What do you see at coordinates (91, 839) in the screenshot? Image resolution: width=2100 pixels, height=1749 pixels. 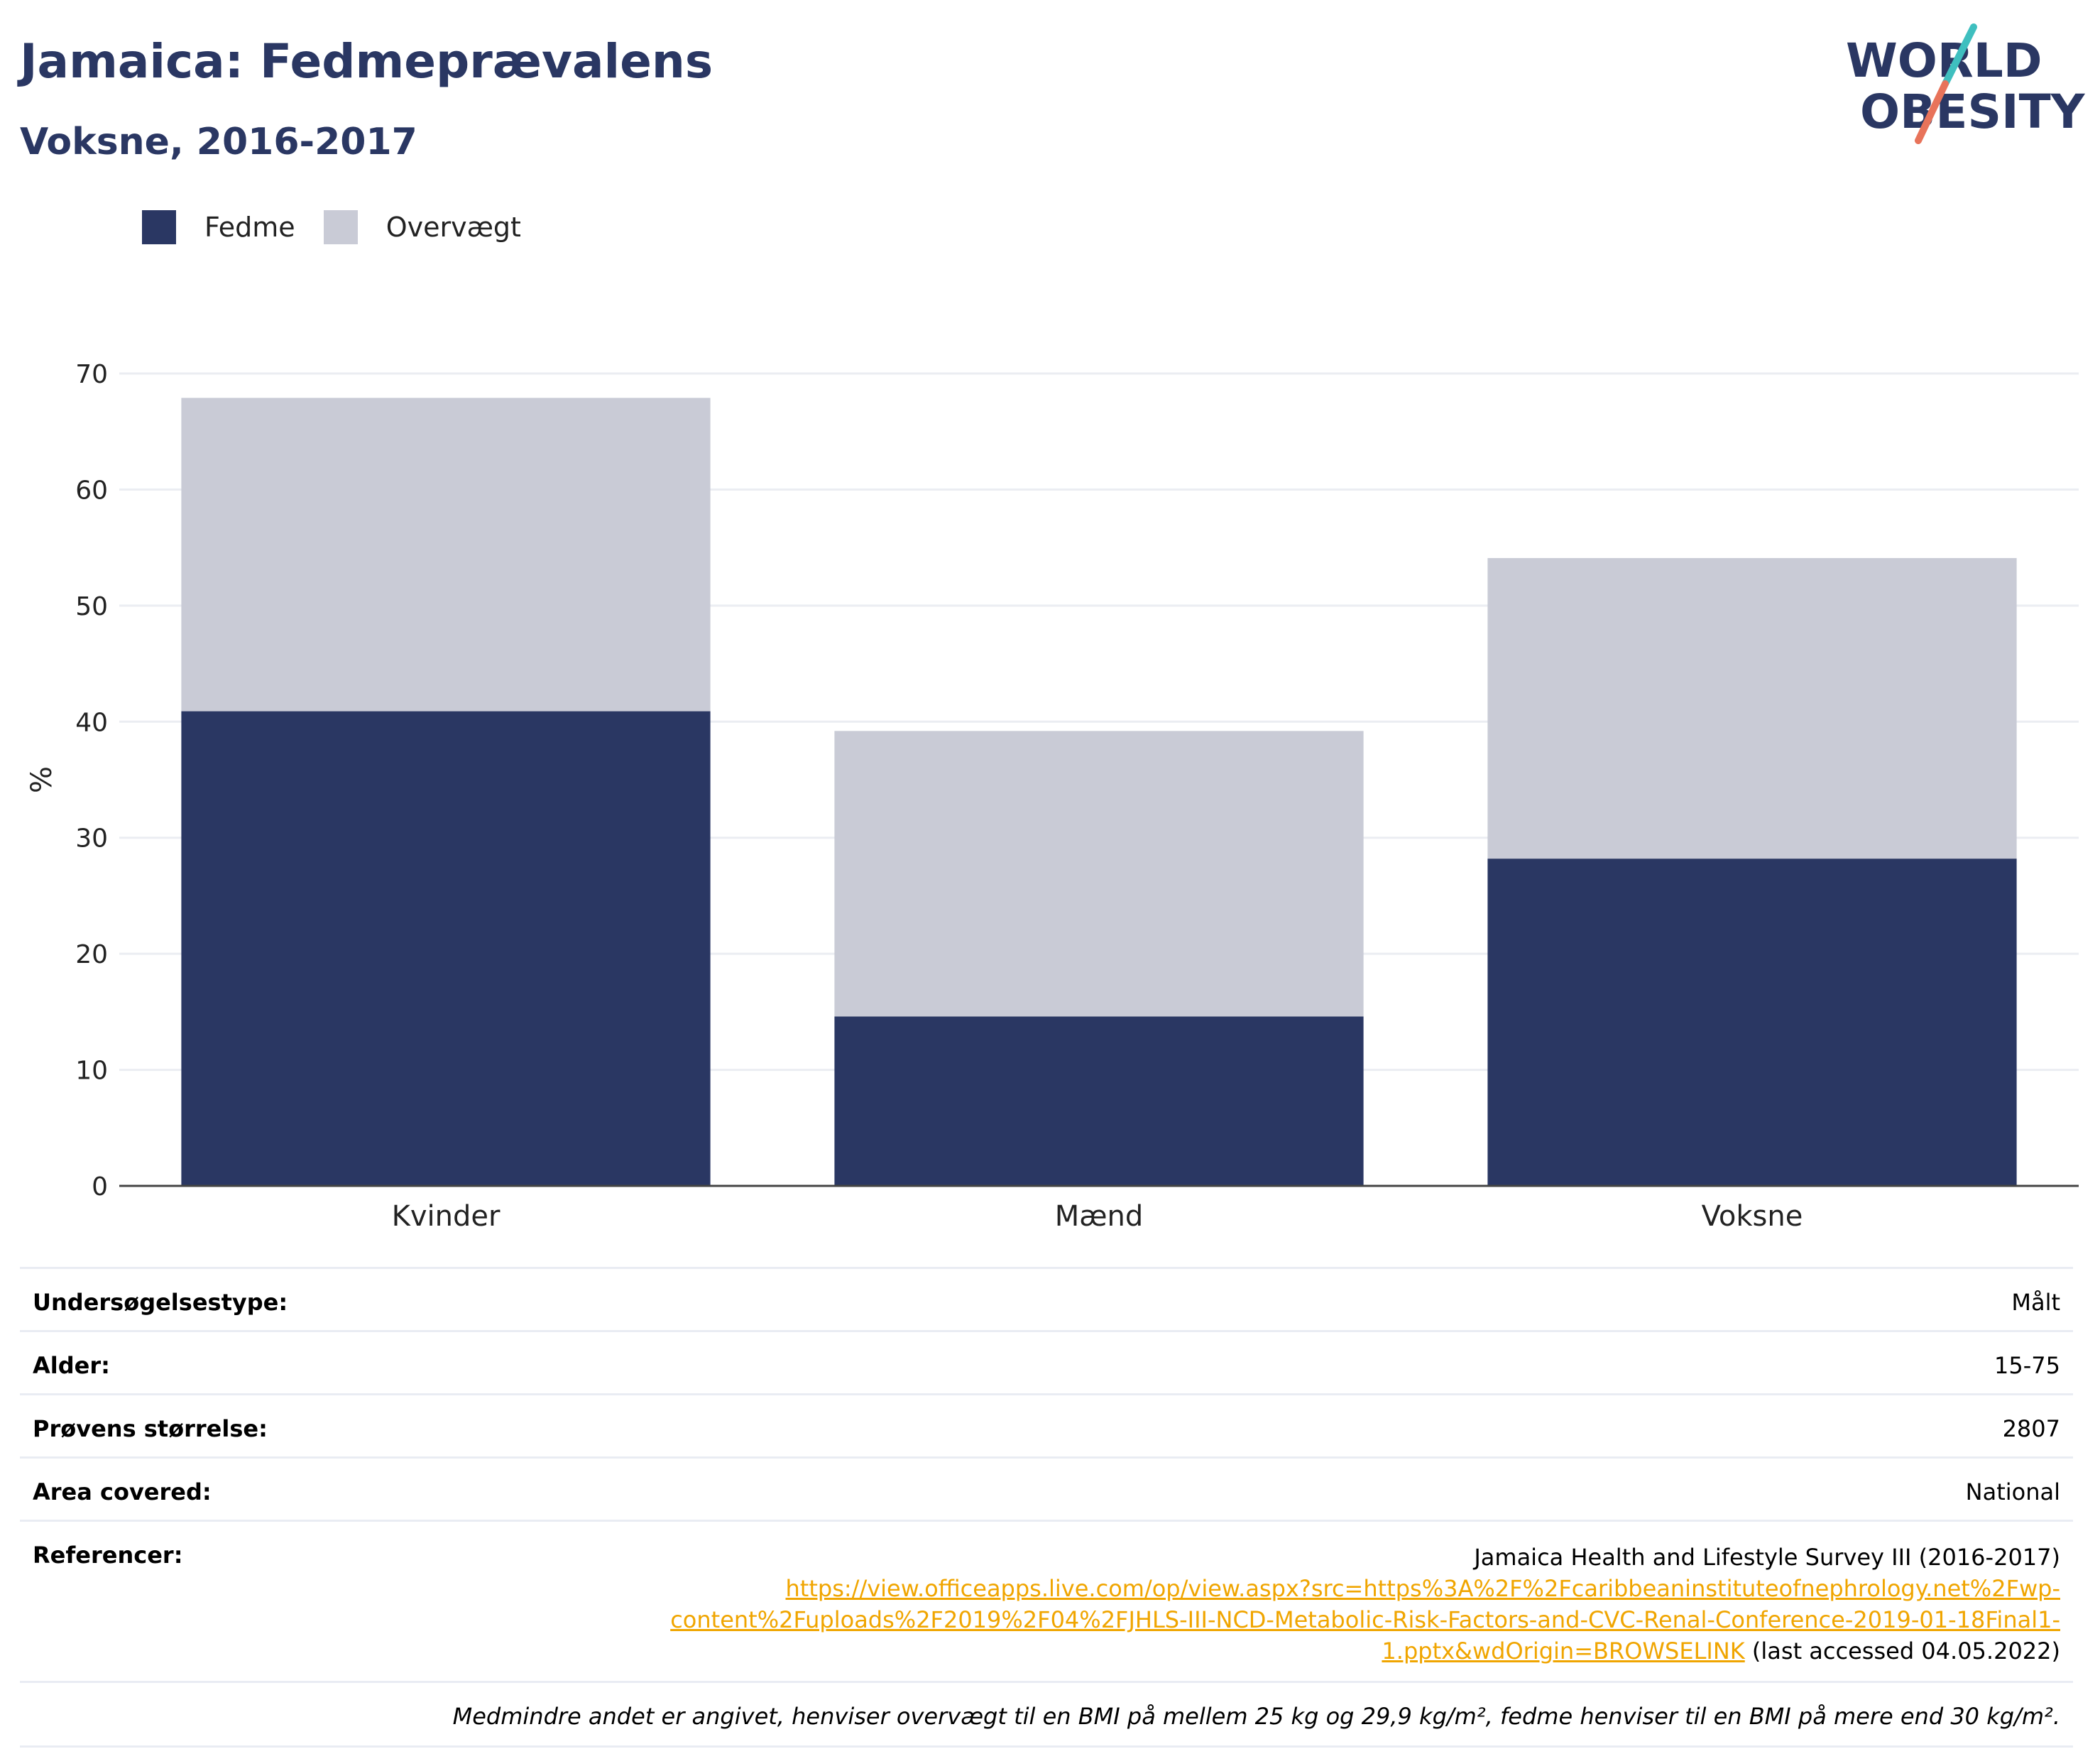 I see `y-tick-label: 30` at bounding box center [91, 839].